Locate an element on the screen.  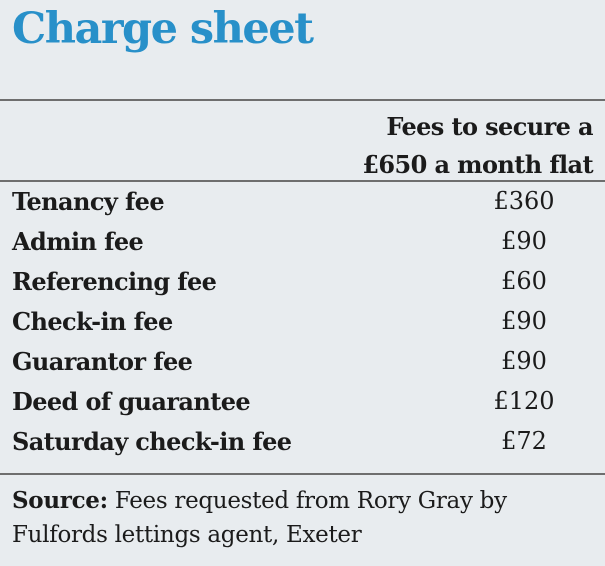
table-row: Saturday check-in fee £72 is located at coordinates (302, 444).